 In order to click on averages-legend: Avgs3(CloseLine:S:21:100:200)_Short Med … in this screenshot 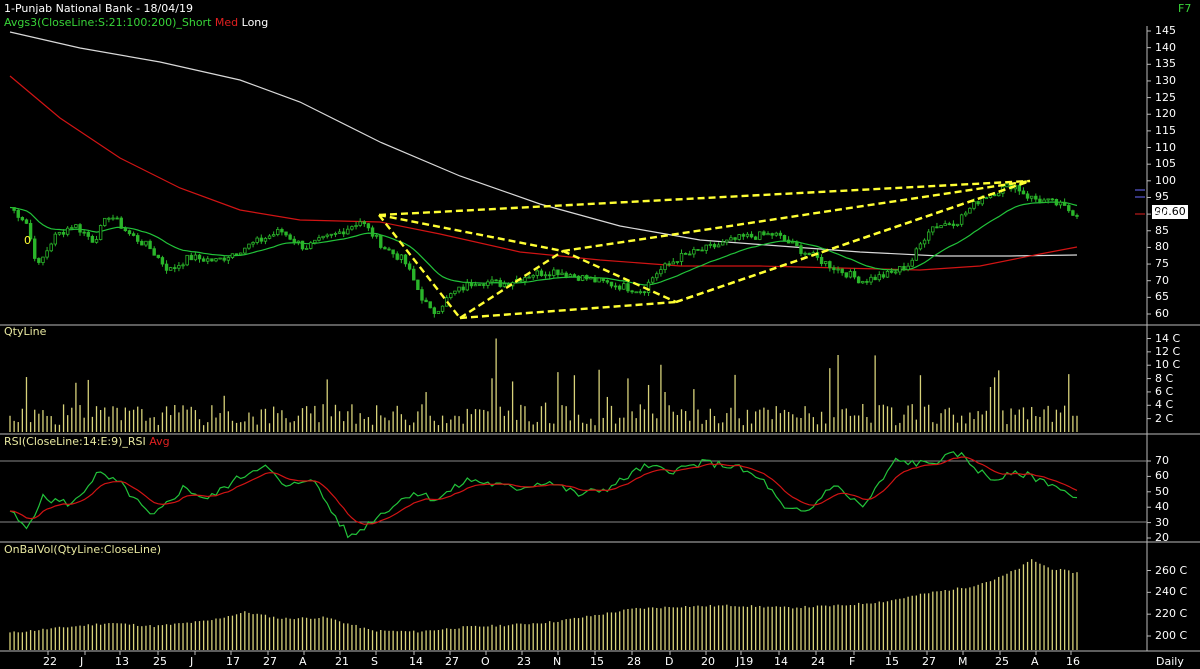, I will do `click(136, 22)`.